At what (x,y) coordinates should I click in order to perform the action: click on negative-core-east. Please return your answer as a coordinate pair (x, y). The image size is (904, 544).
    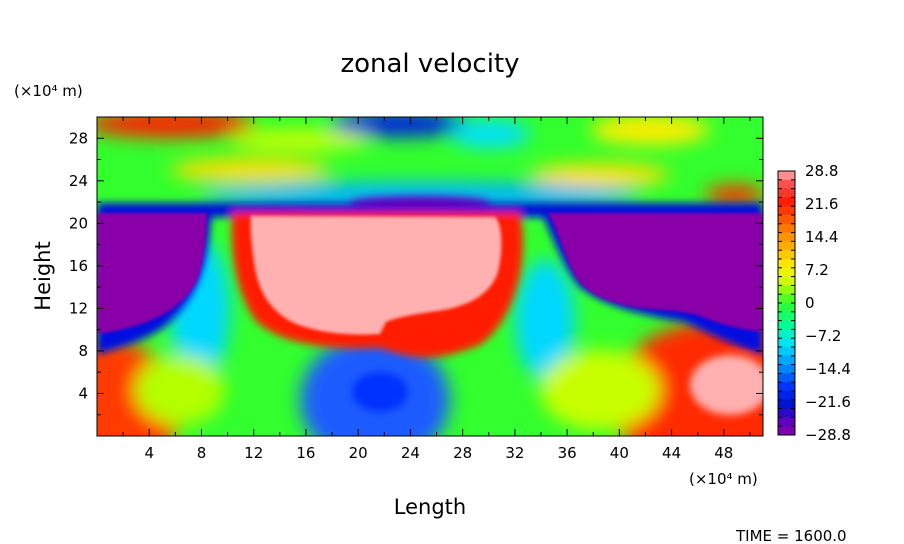
    Looking at the image, I should click on (655, 272).